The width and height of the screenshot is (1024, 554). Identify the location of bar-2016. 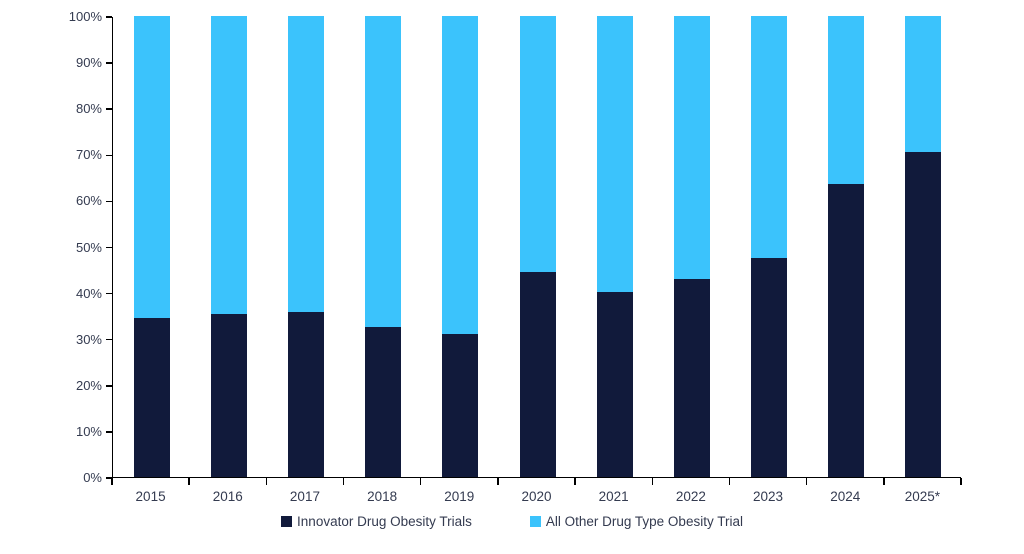
(228, 246).